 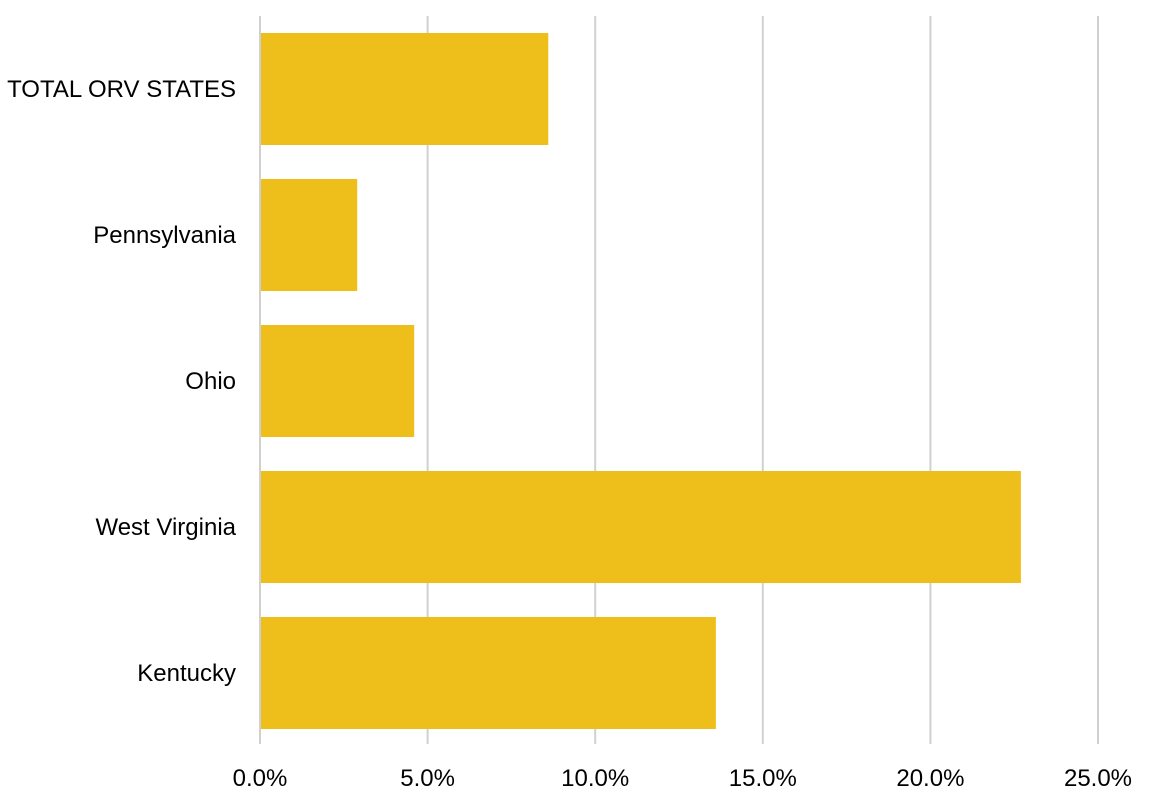 What do you see at coordinates (682, 778) in the screenshot?
I see `x-tick-labels: 0.0% 5.0% 10.0% 15.0% 20.0% 25.0%` at bounding box center [682, 778].